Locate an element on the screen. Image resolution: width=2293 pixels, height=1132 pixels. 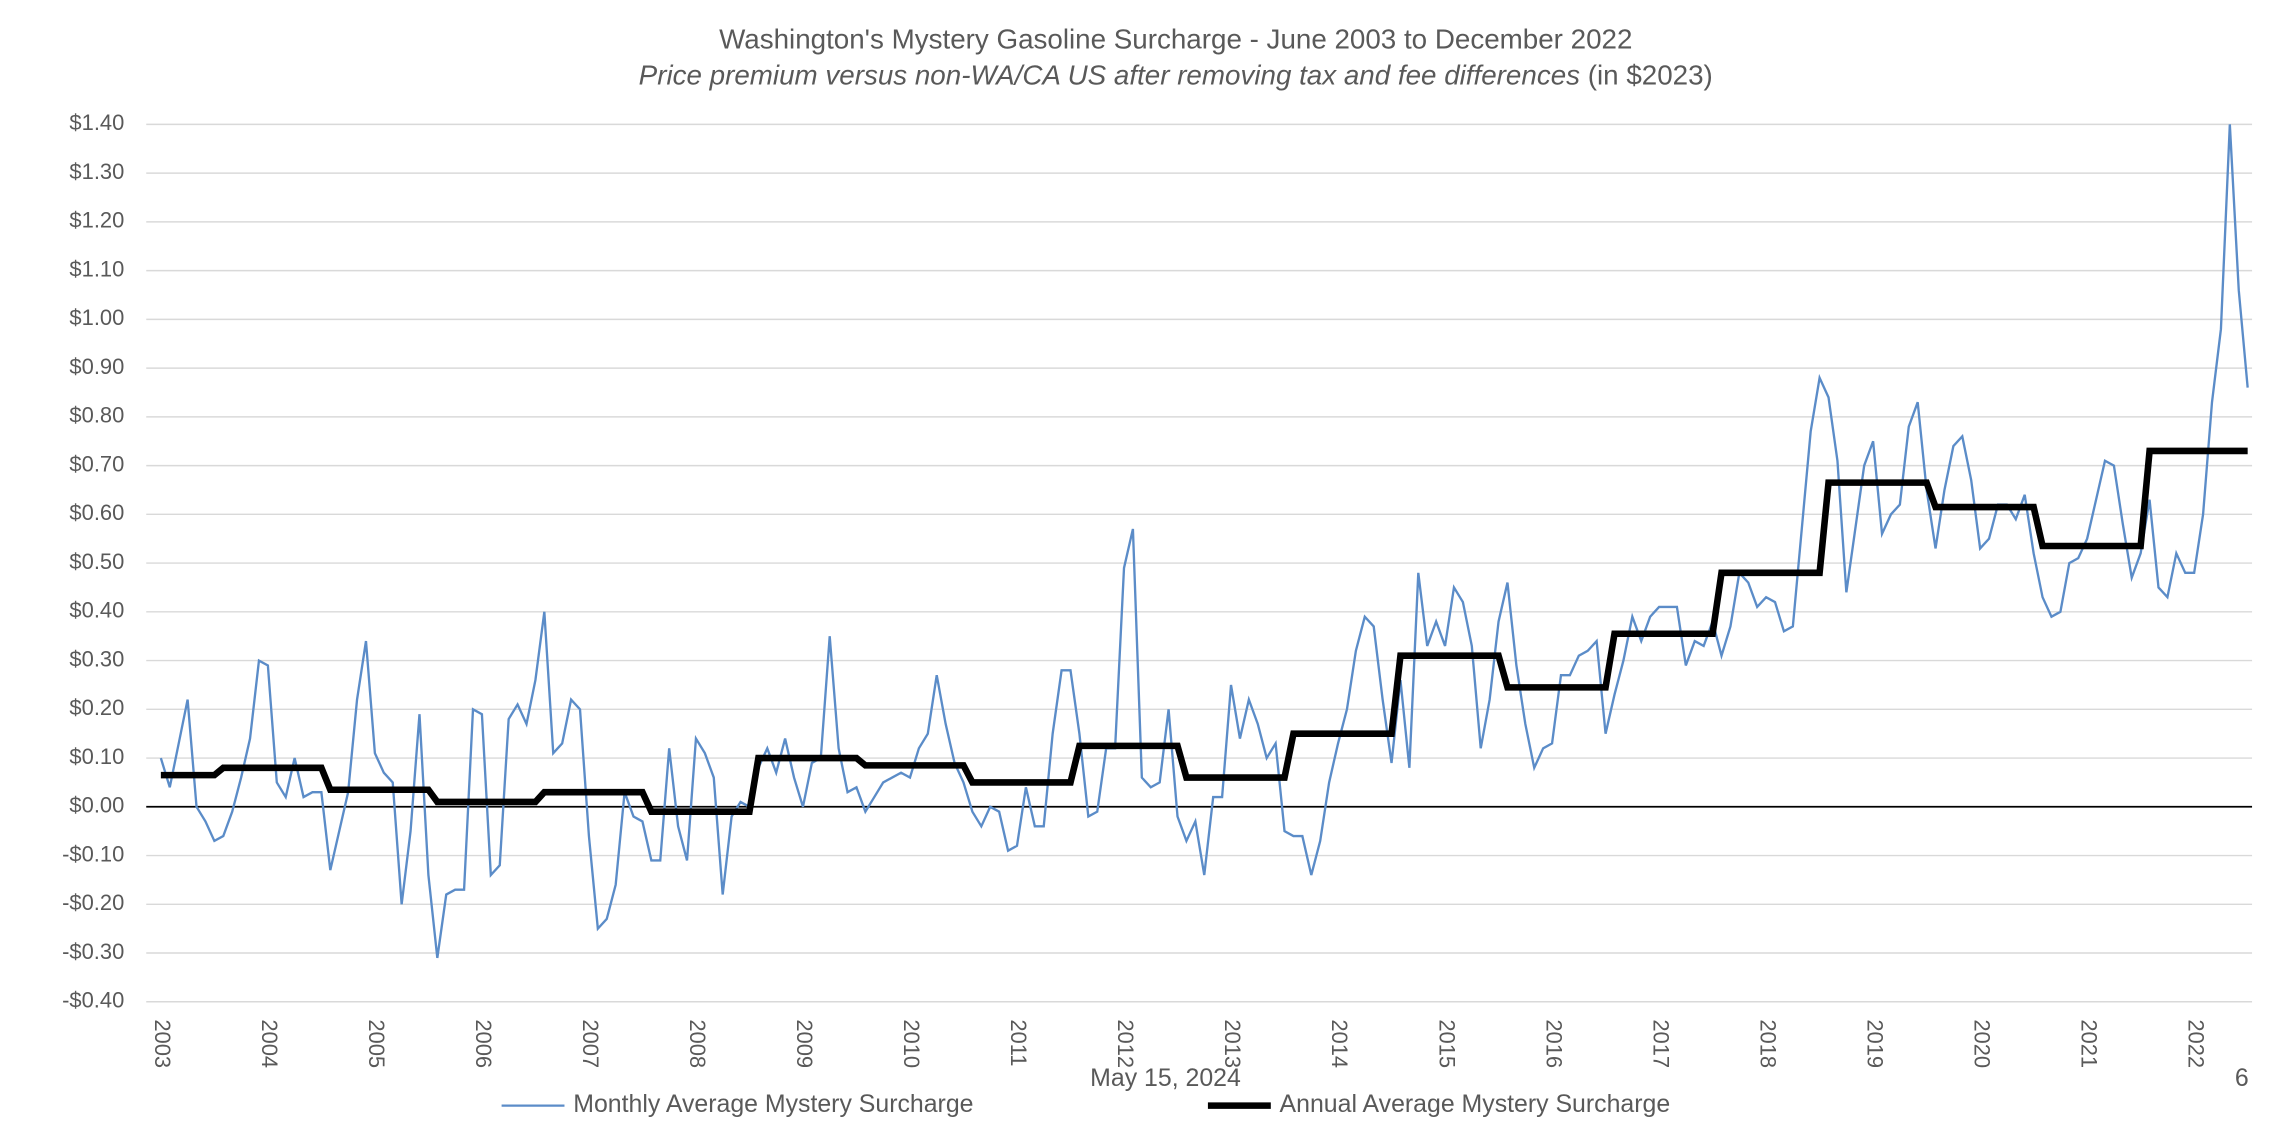
x-tick-label: 2020 is located at coordinates (1981, 1043).